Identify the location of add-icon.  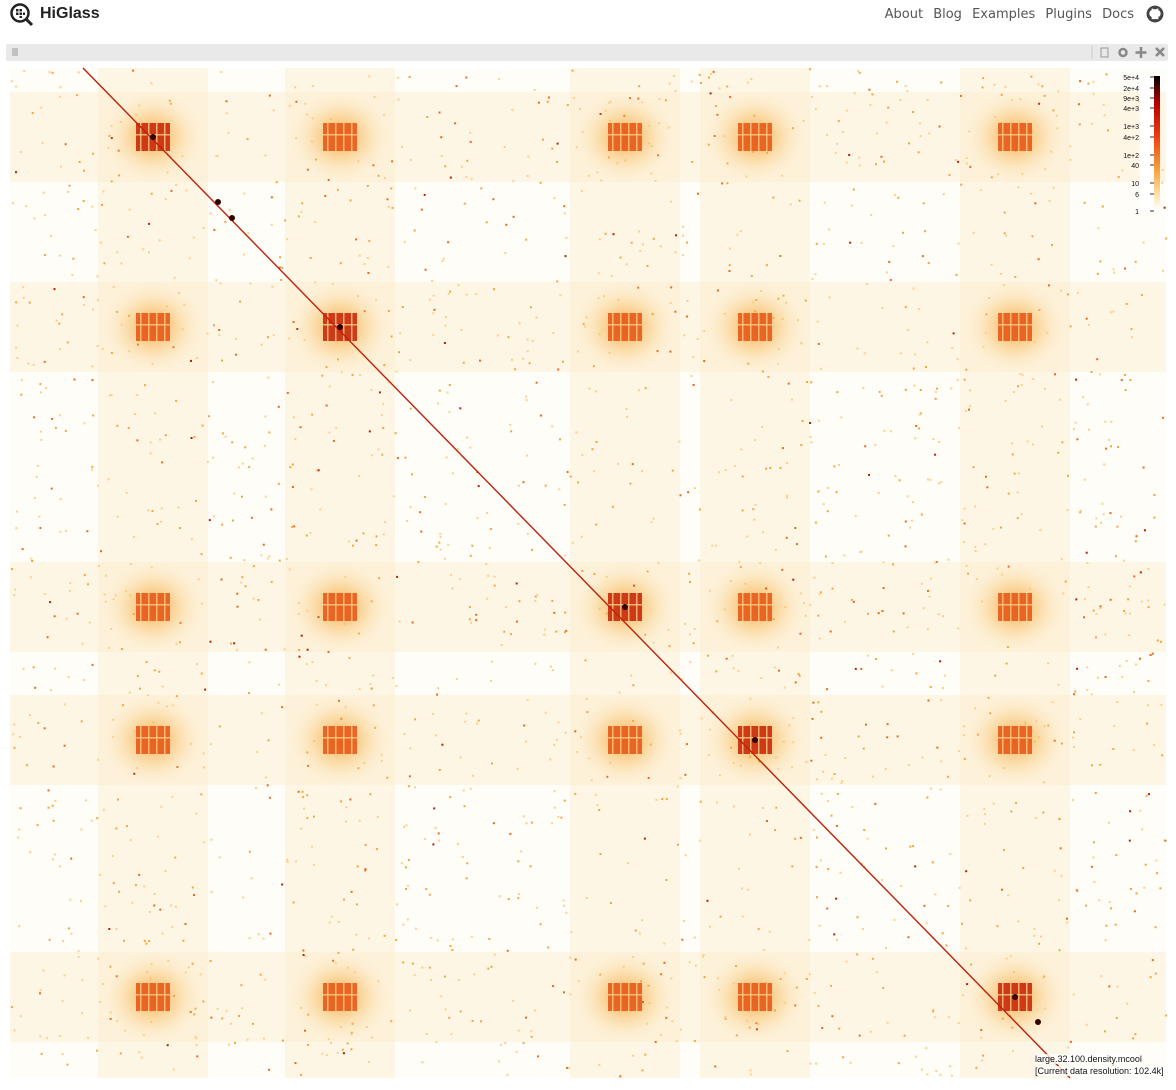
(1141, 52).